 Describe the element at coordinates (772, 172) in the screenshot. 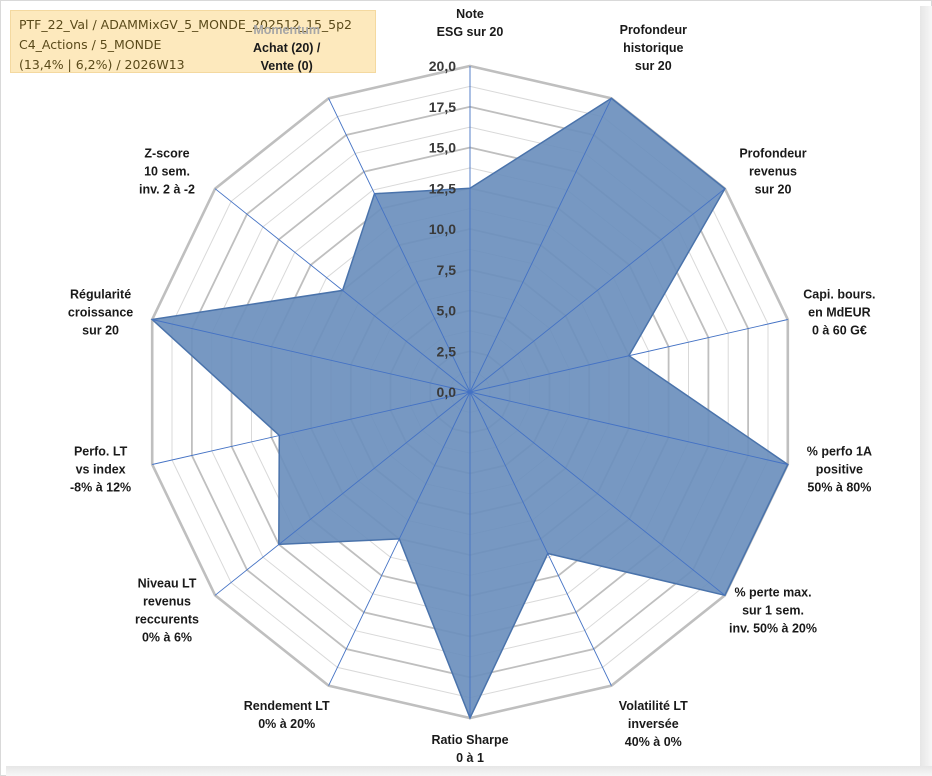

I see `axis-label: Profondeur revenus sur 20` at that location.